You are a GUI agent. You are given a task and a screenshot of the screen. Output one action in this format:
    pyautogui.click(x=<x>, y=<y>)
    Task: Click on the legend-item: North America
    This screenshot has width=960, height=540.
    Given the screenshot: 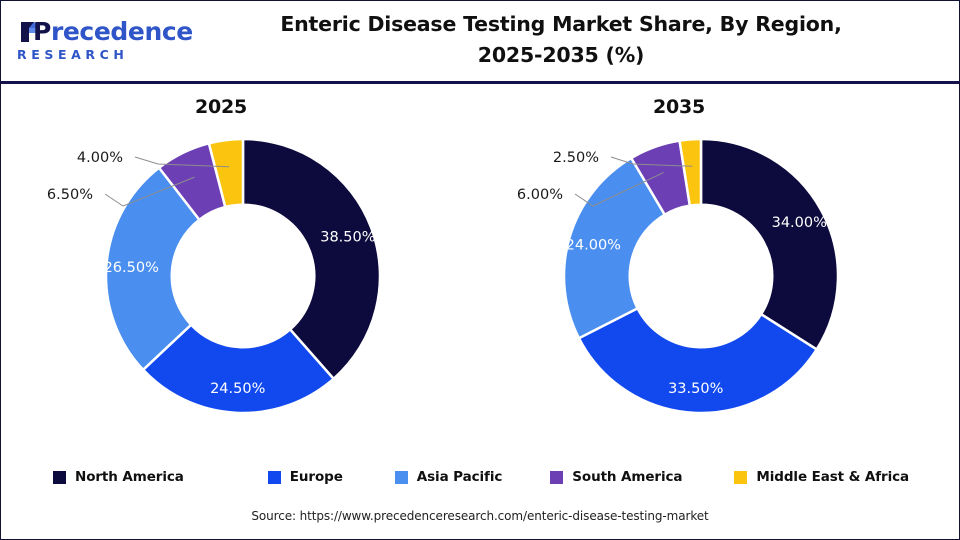 What is the action you would take?
    pyautogui.click(x=118, y=477)
    